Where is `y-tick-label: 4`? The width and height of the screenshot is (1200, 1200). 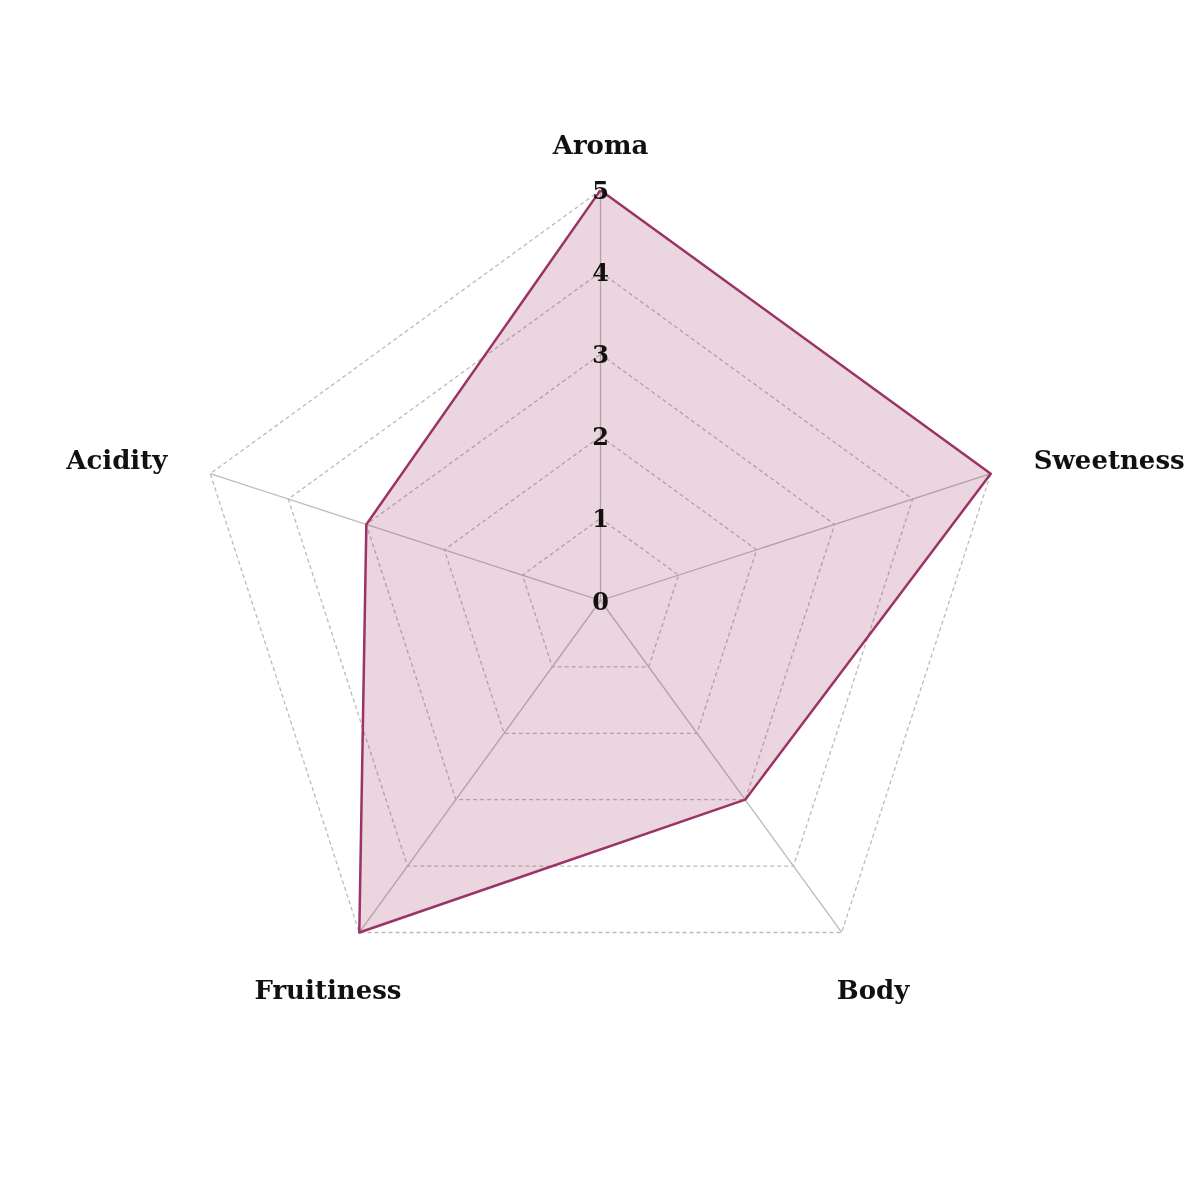
y-tick-label: 4 is located at coordinates (600, 273).